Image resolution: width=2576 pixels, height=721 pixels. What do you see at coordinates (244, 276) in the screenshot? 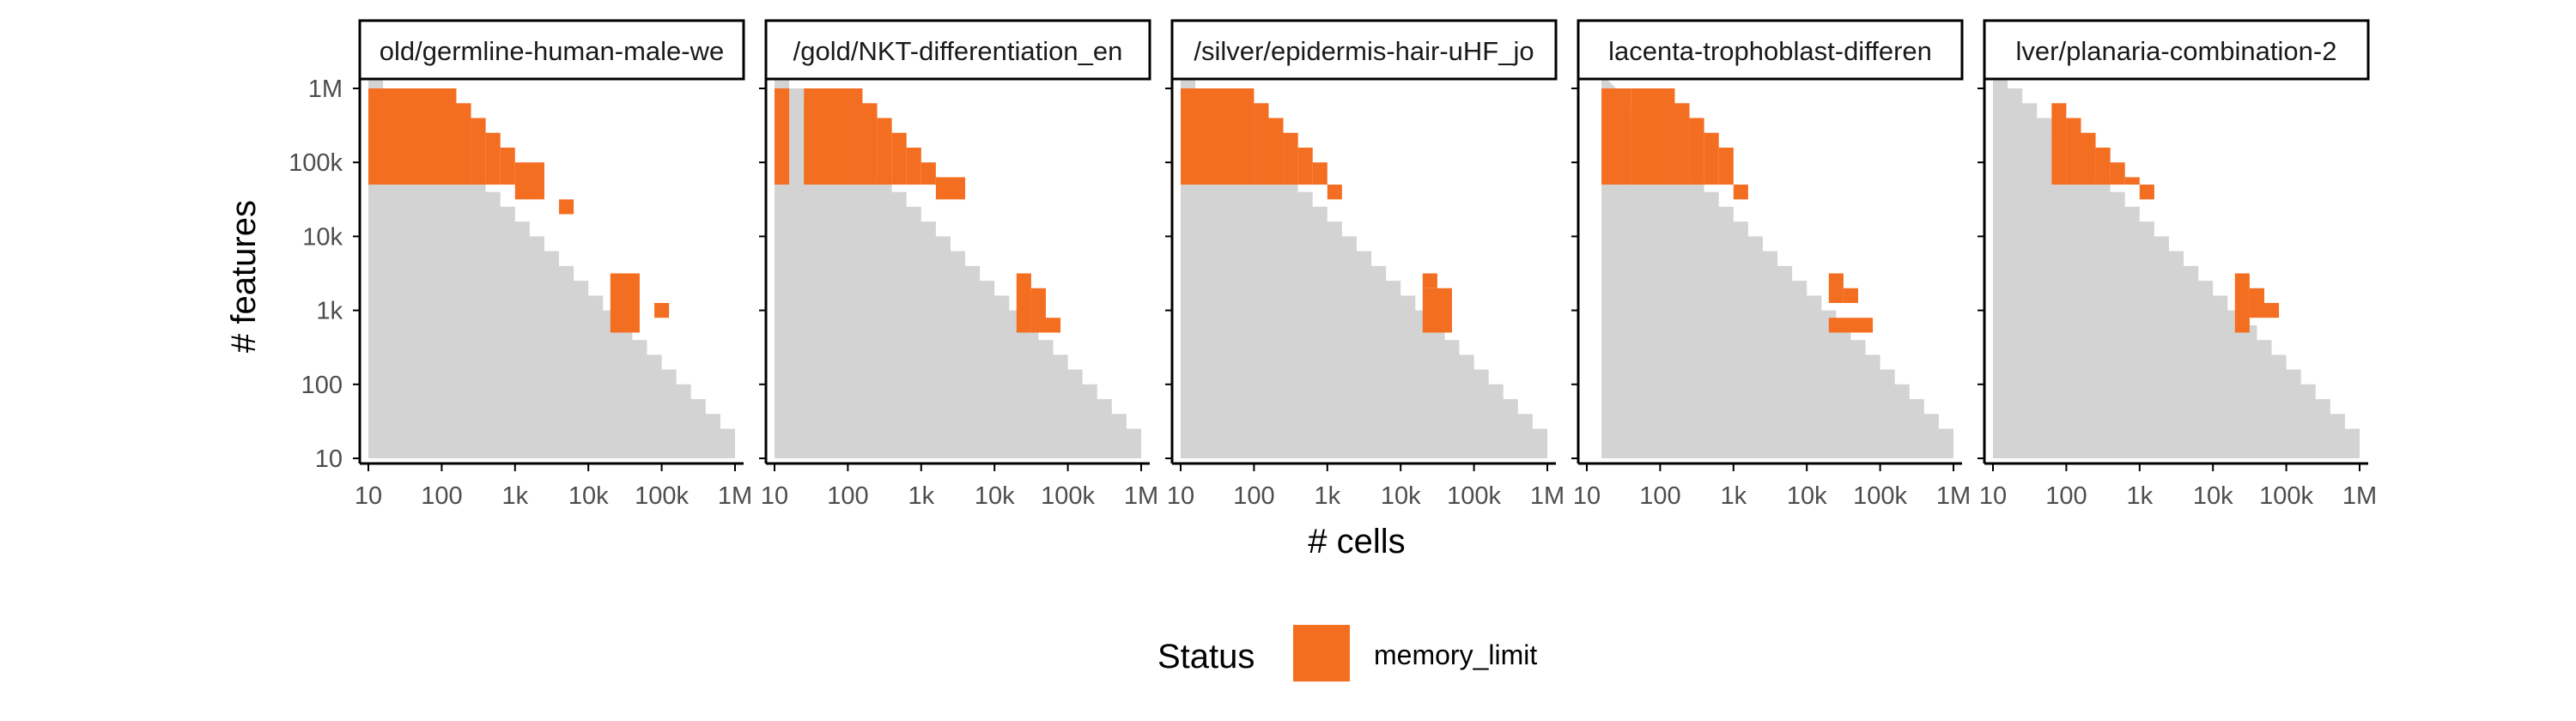
I see `y-axis-title: # features` at bounding box center [244, 276].